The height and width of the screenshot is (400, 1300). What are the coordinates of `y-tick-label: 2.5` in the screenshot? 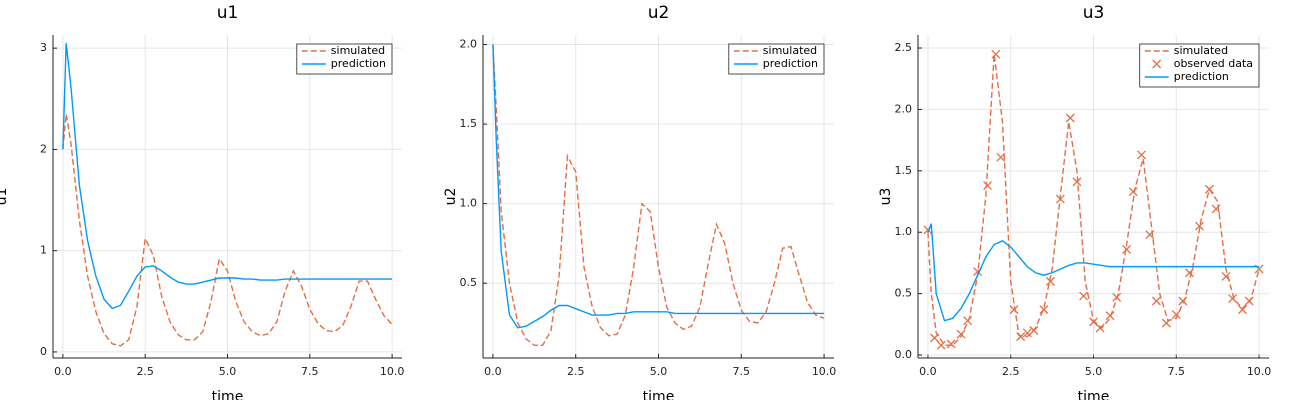 It's located at (904, 47).